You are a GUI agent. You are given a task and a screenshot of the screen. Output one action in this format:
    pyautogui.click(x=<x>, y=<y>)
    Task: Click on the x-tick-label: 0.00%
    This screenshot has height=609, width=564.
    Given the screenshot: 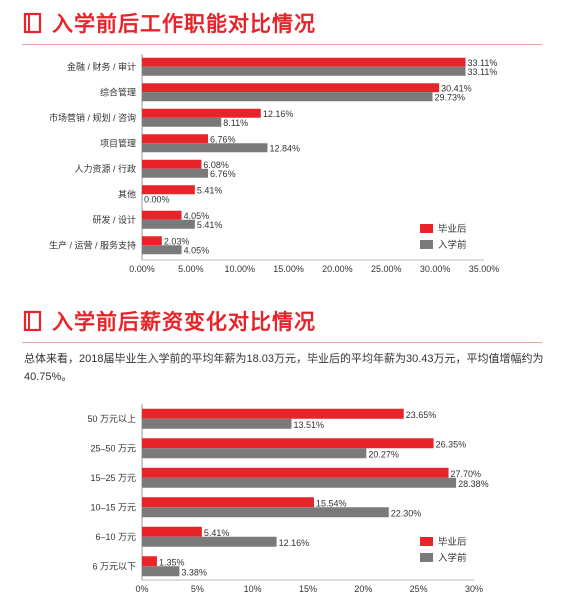 What is the action you would take?
    pyautogui.click(x=142, y=269)
    